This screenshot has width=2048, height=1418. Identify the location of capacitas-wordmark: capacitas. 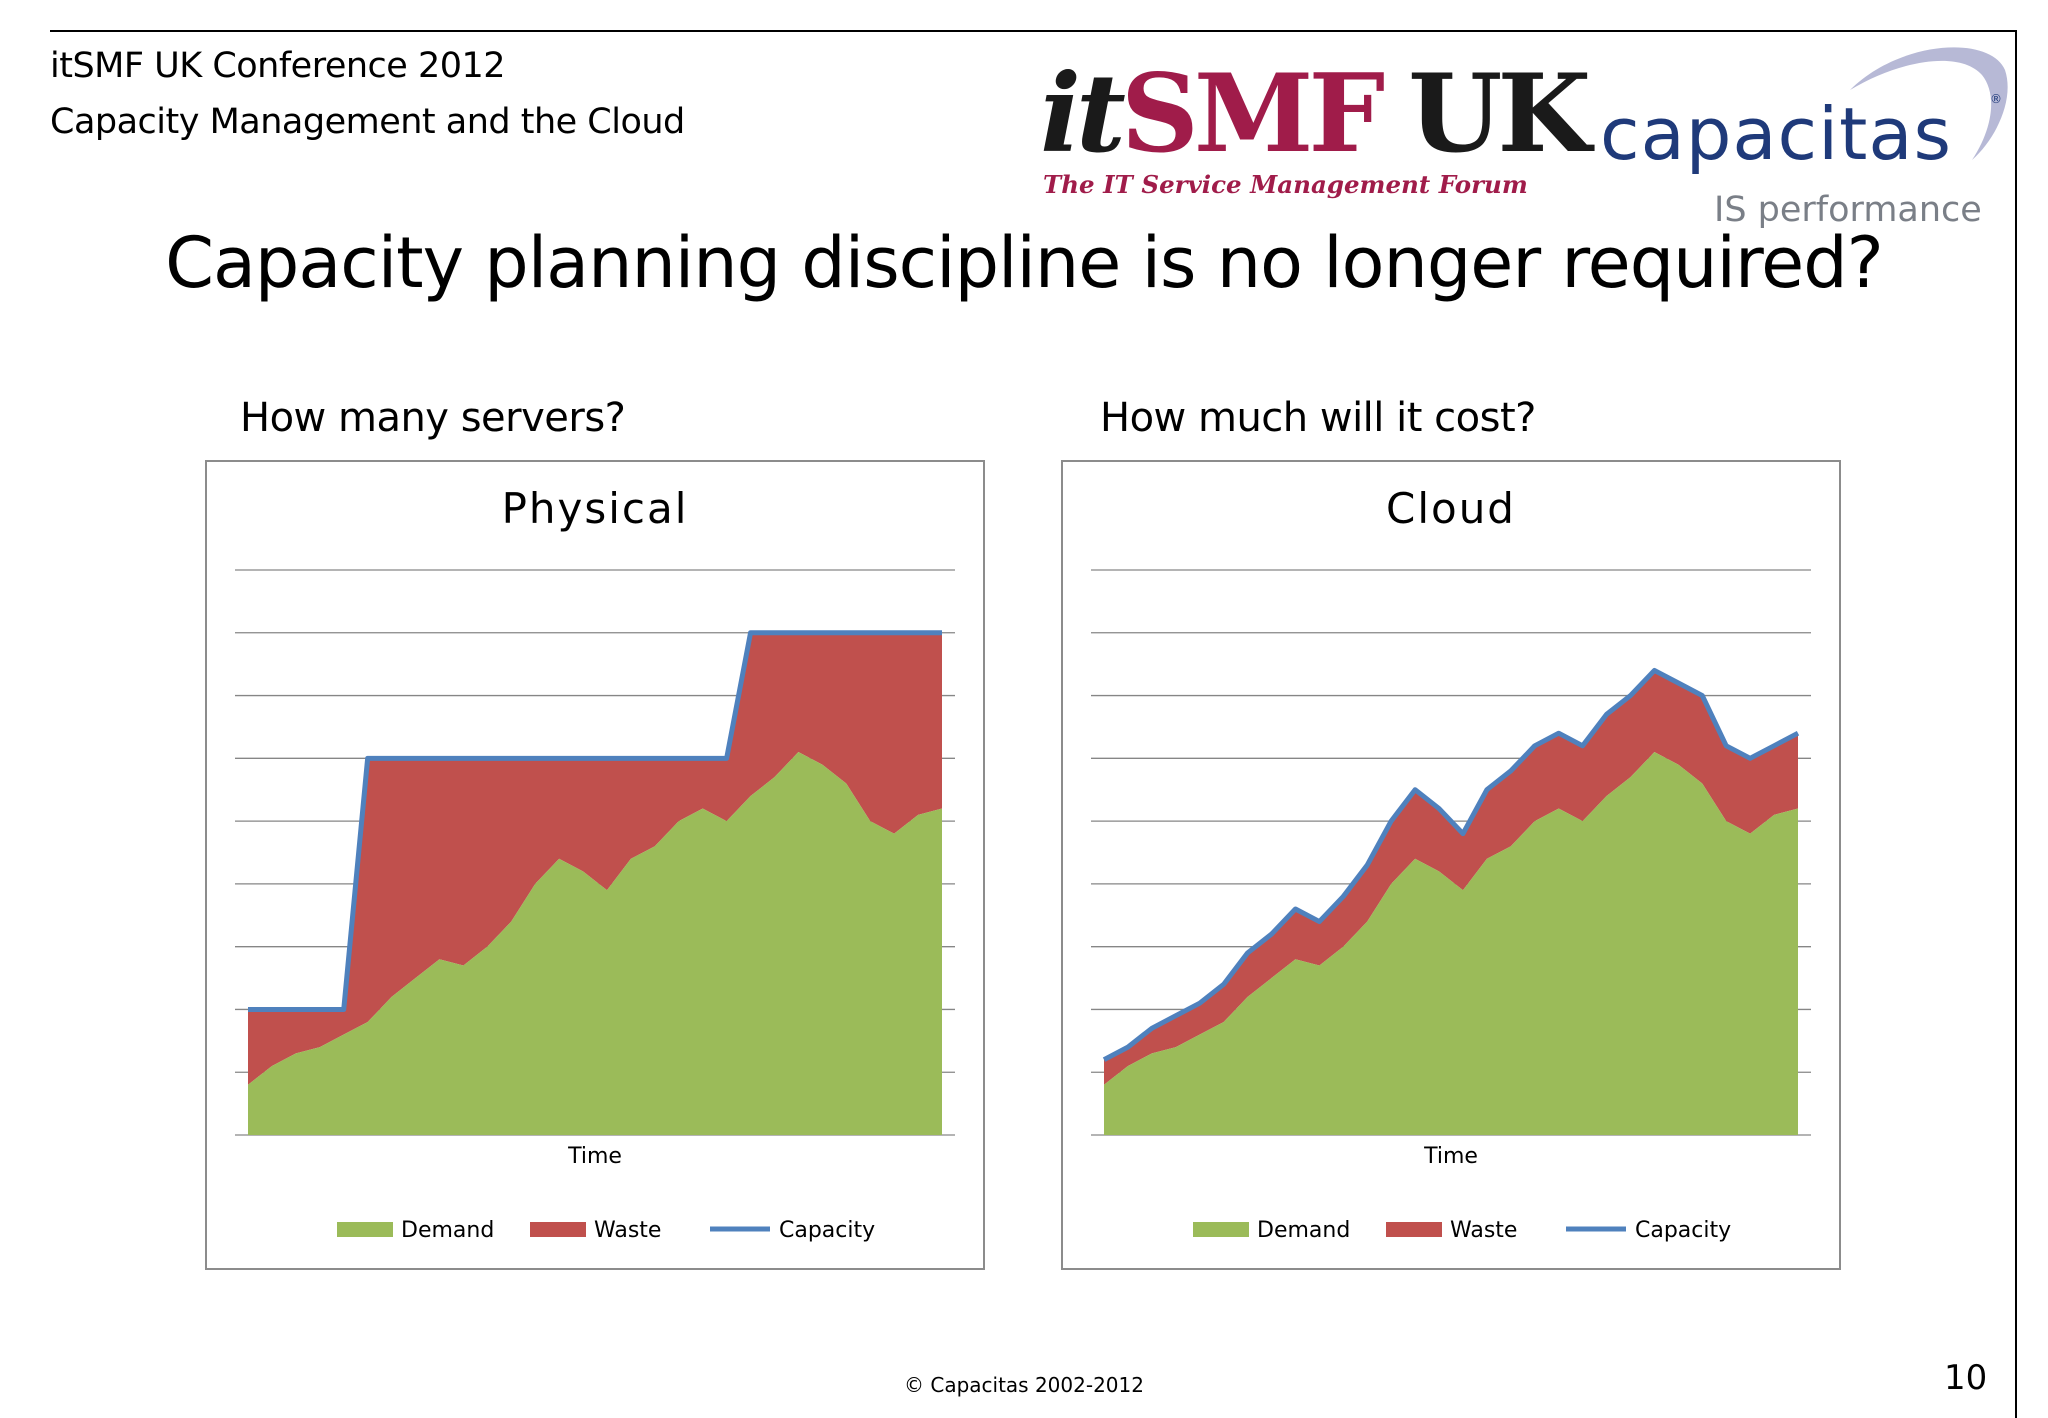
(1776, 134).